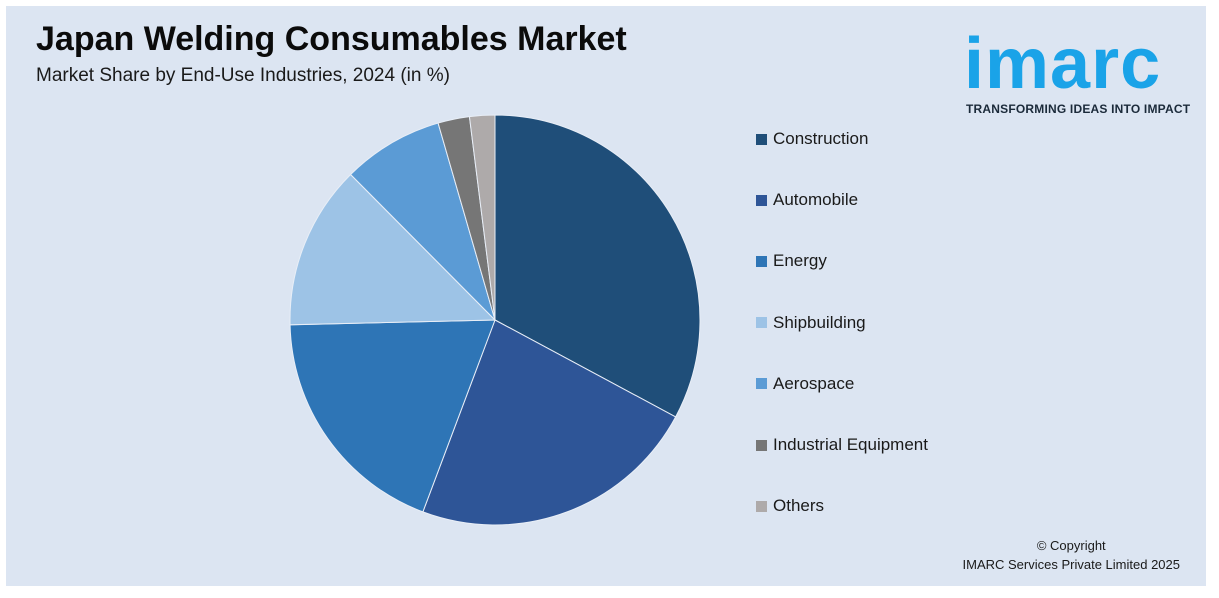 This screenshot has width=1219, height=598. I want to click on legend-label: Others, so click(799, 506).